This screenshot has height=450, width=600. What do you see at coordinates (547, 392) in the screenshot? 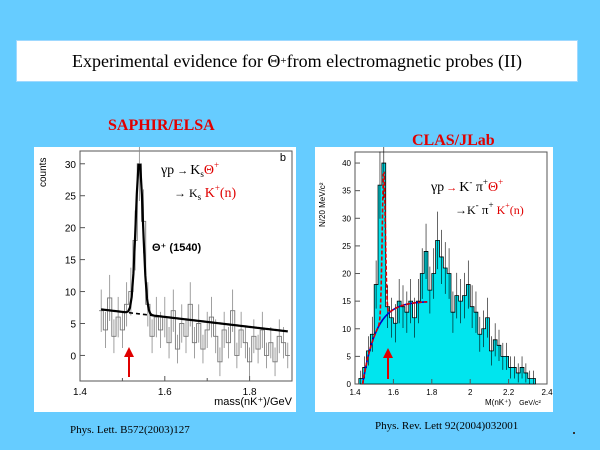
I see `clas-xtick-label: 2.4` at bounding box center [547, 392].